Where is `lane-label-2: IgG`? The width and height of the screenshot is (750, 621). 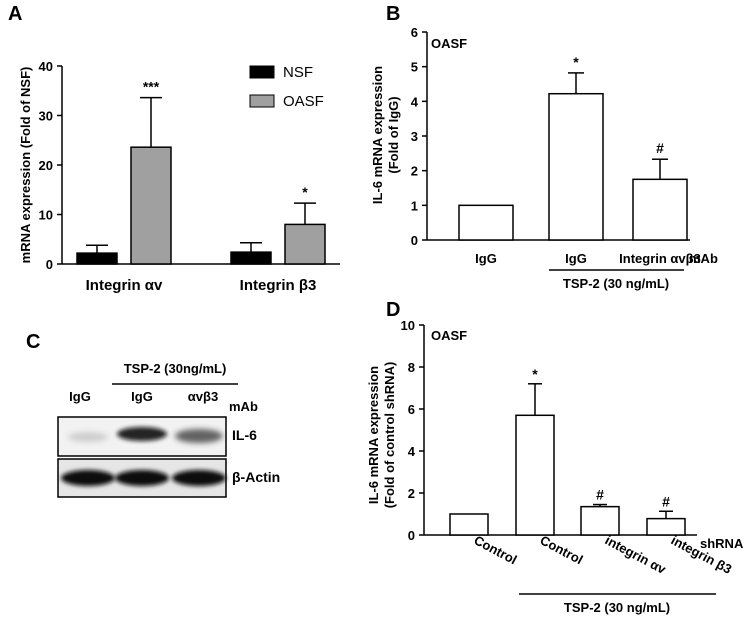
lane-label-2: IgG is located at coordinates (142, 396).